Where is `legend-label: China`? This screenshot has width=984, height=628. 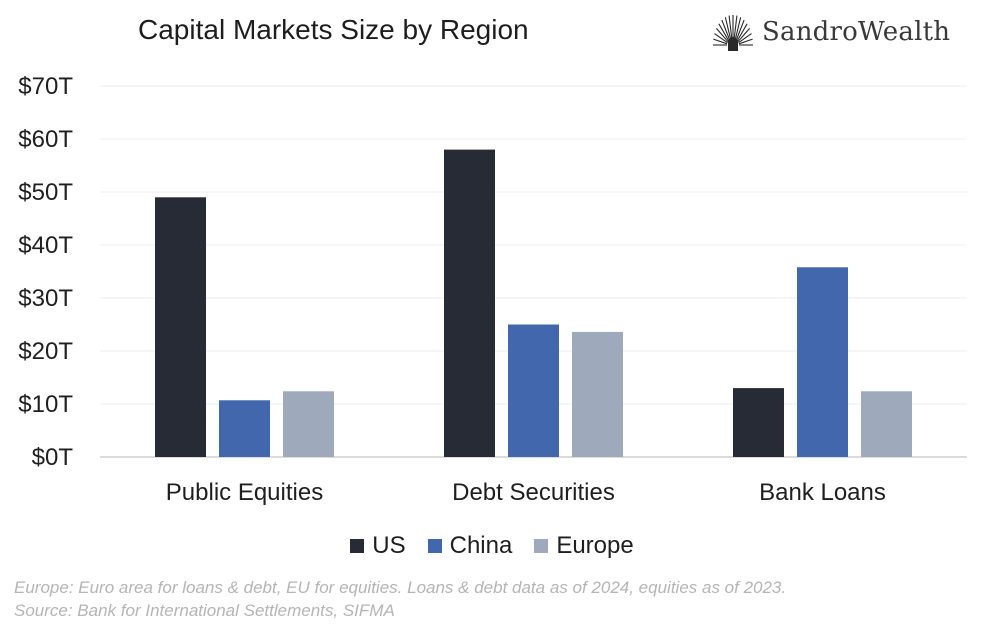
legend-label: China is located at coordinates (481, 545).